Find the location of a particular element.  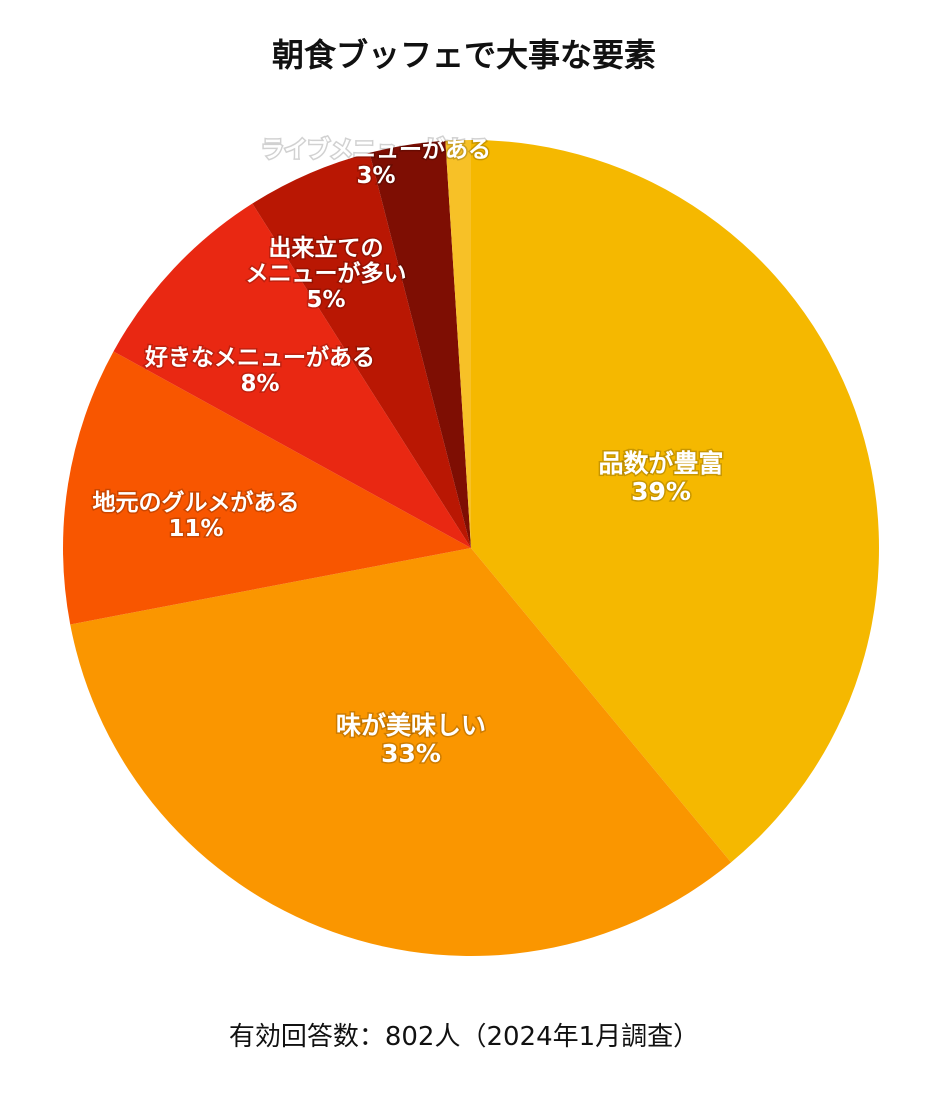

slice-label: ライブメニューがある is located at coordinates (376, 149).